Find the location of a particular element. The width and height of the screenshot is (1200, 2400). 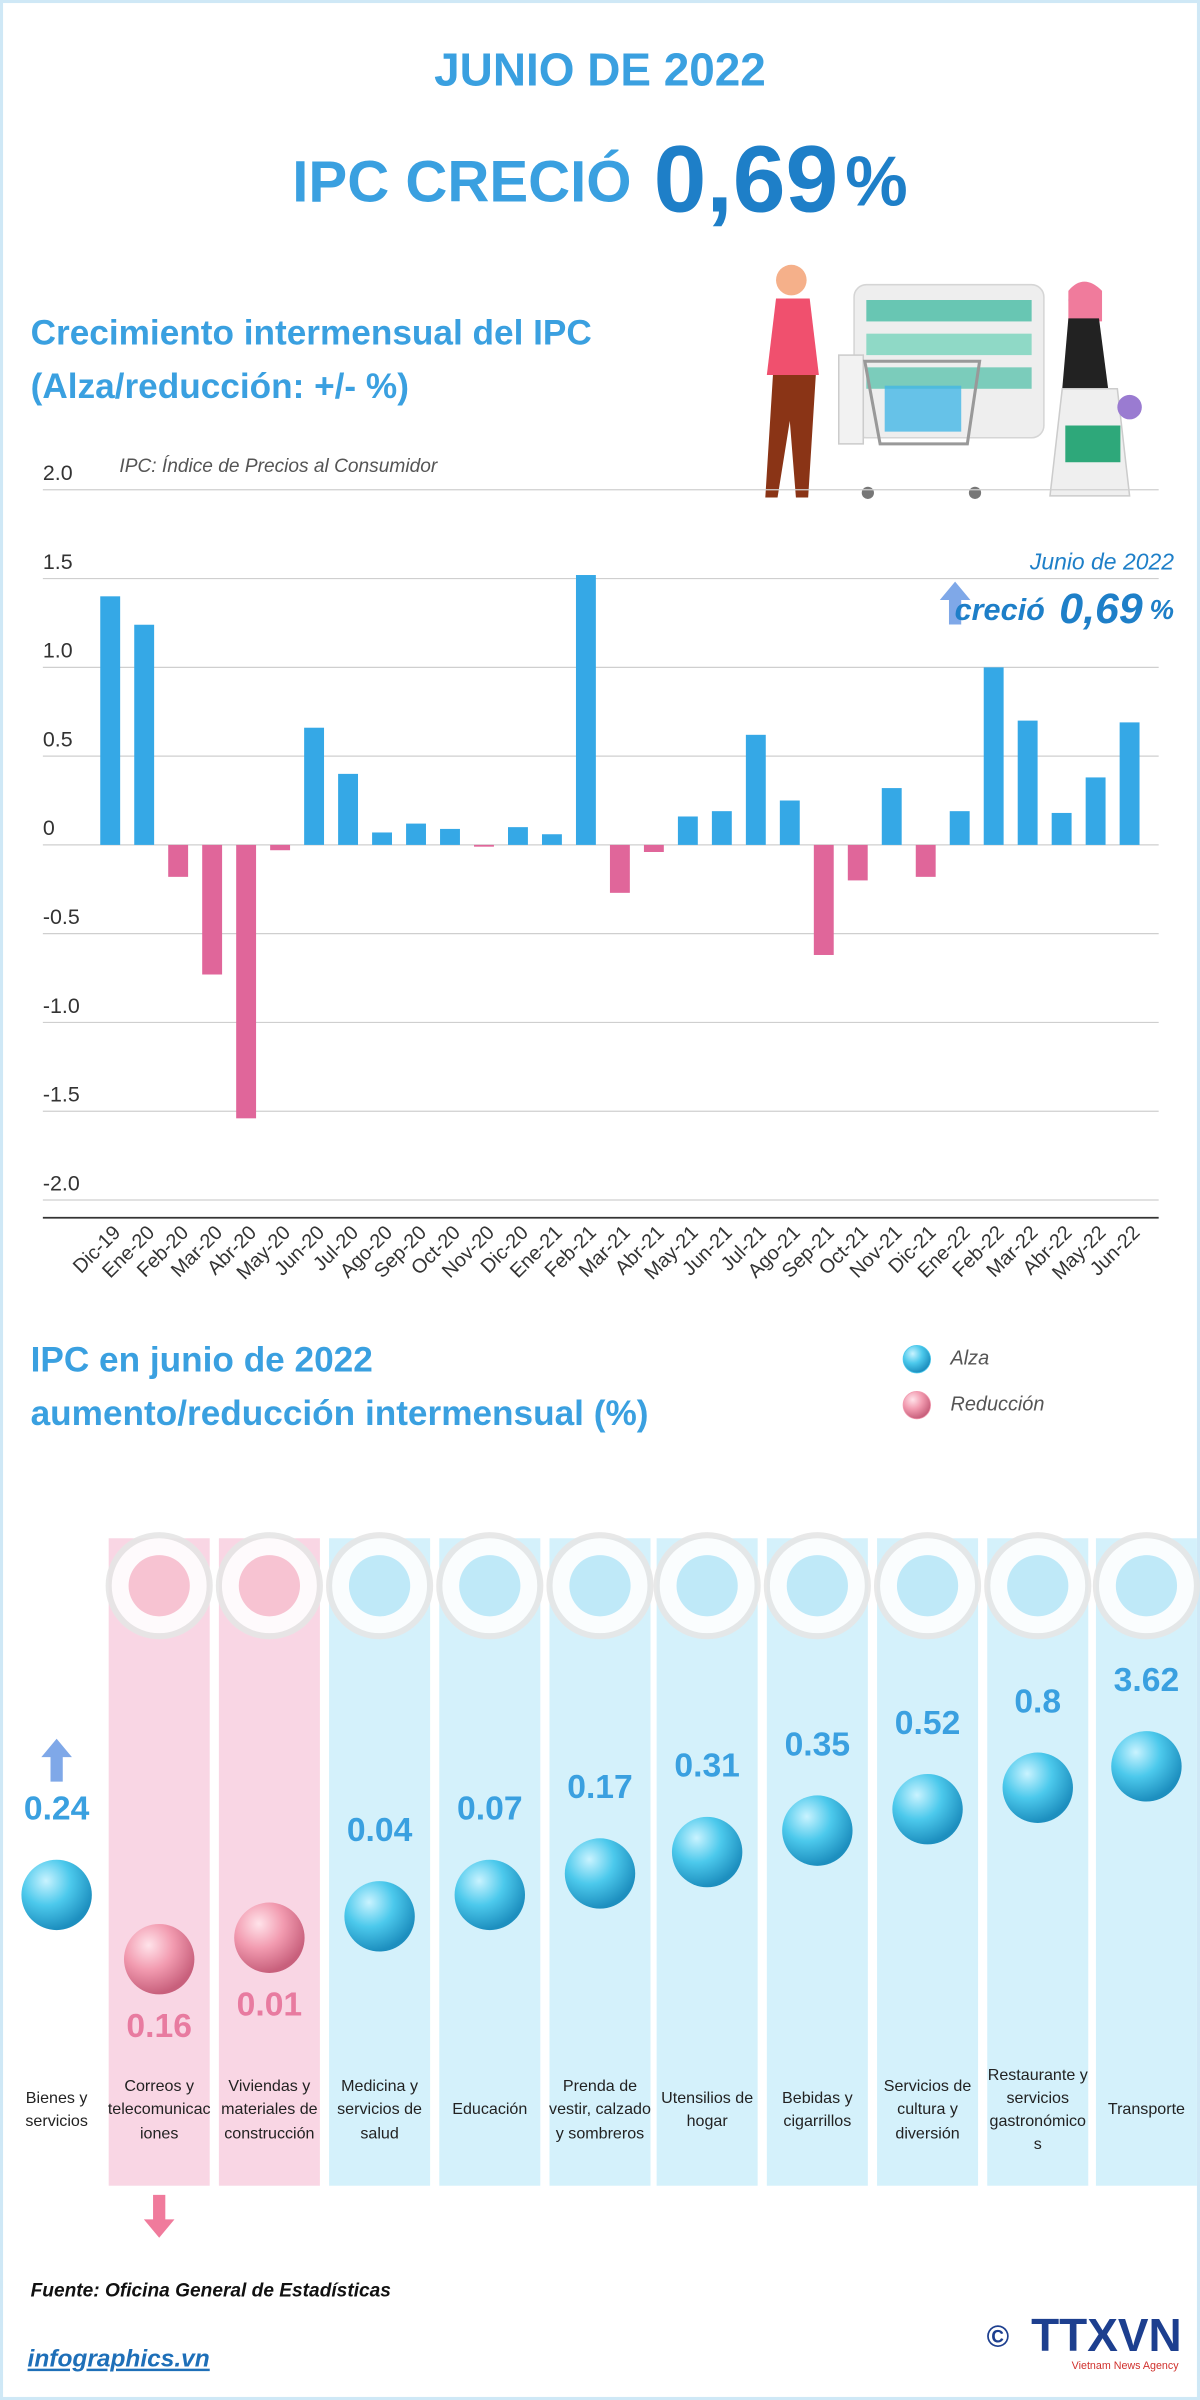

chart-subtitle: aumento/reducción intermensual (%) is located at coordinates (340, 1413).